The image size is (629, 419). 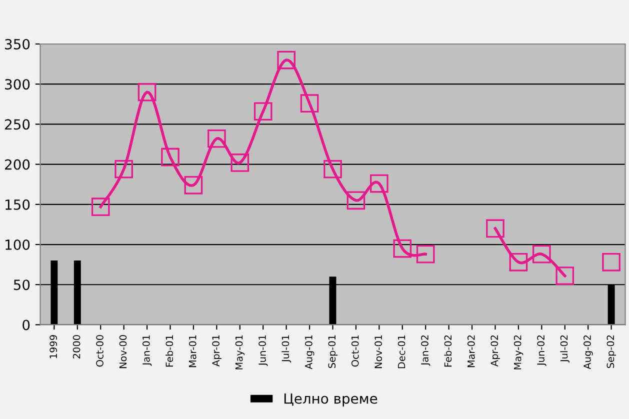 What do you see at coordinates (17, 84) in the screenshot?
I see `y-tick-label: 300` at bounding box center [17, 84].